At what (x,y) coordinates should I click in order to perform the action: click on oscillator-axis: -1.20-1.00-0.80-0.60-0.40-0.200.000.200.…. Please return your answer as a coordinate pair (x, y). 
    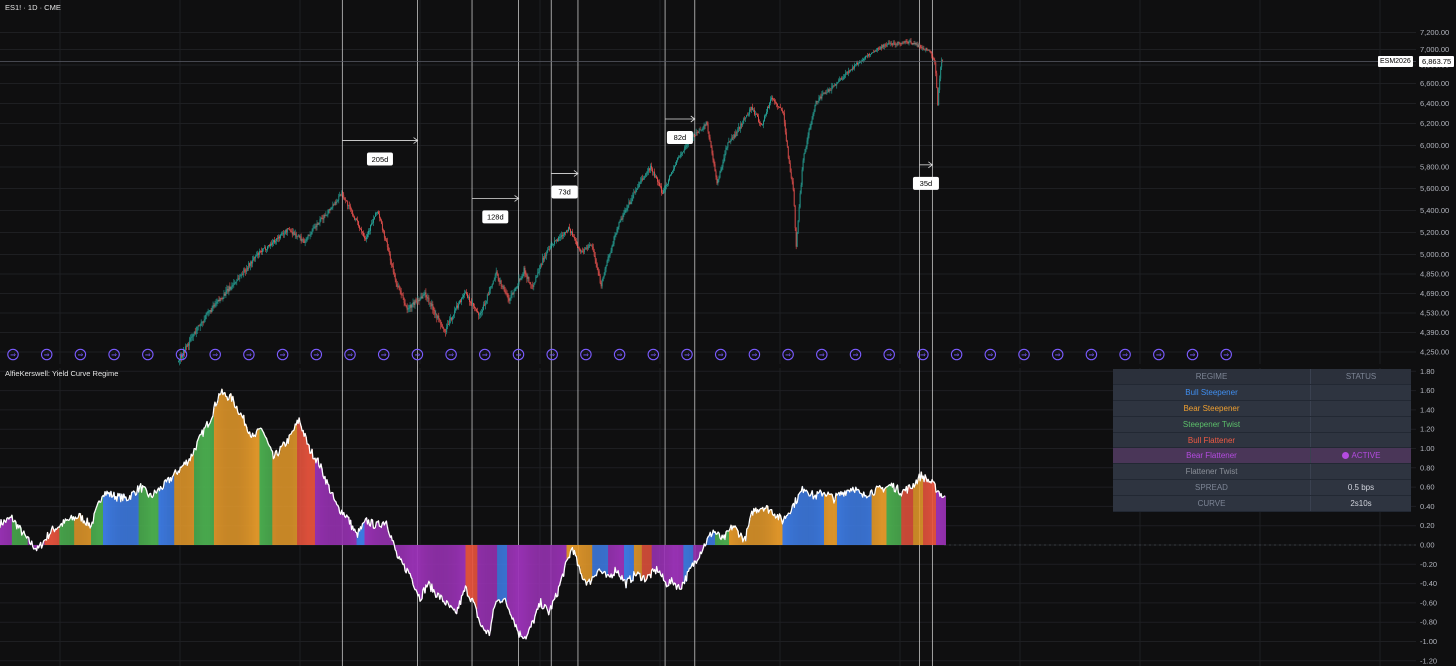
    Looking at the image, I should click on (1436, 516).